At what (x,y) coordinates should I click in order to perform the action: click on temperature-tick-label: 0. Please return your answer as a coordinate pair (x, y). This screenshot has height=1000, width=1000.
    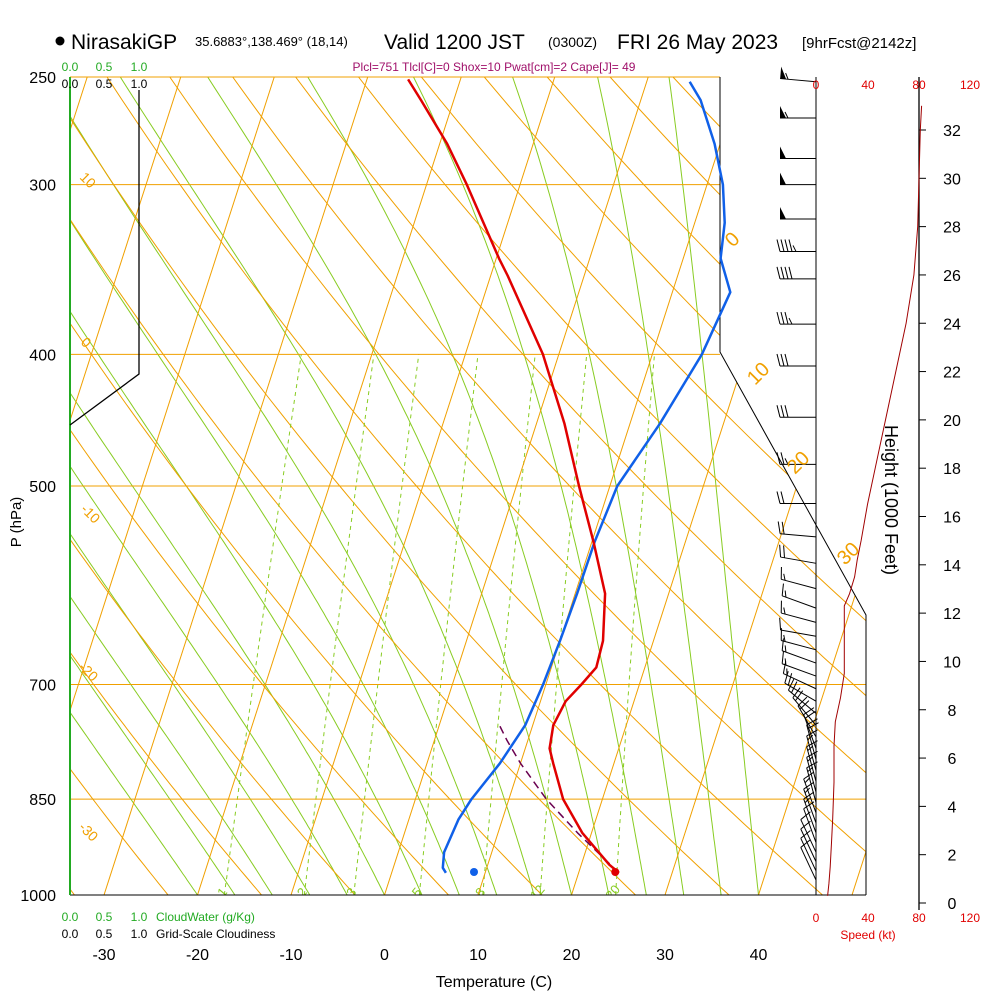
    Looking at the image, I should click on (384, 955).